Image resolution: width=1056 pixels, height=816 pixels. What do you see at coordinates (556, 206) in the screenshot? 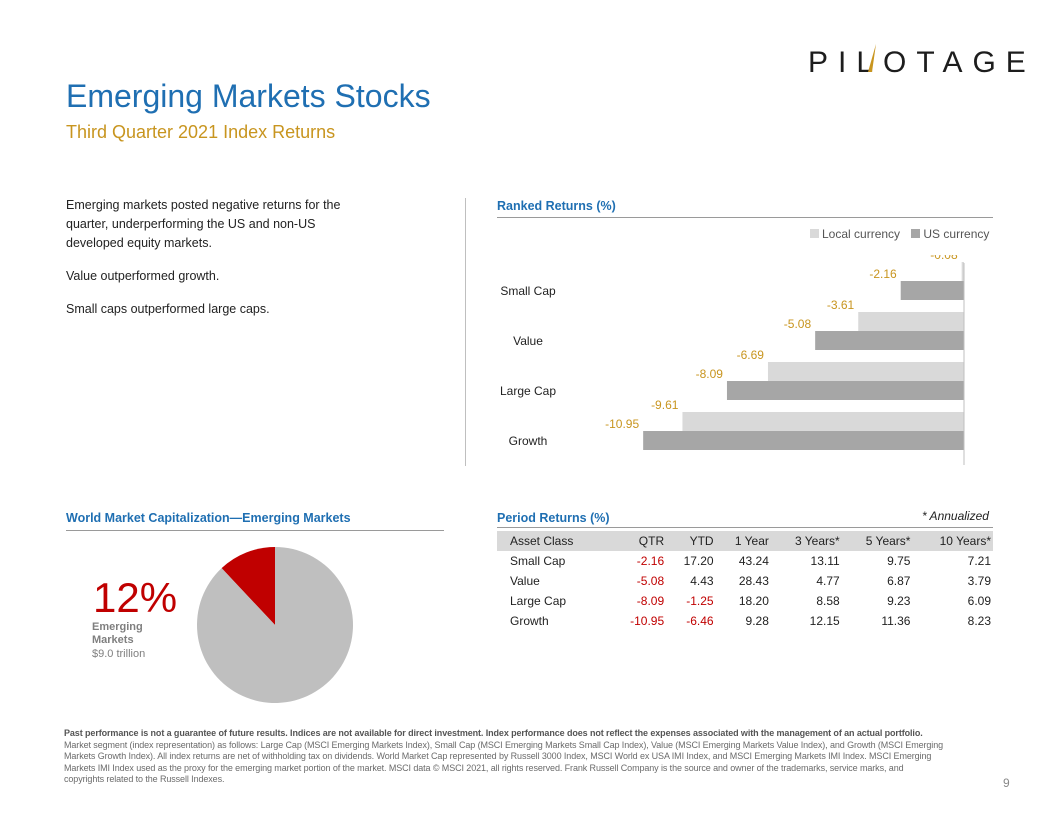
I see `ranked-returns-title: Ranked Returns (%)` at bounding box center [556, 206].